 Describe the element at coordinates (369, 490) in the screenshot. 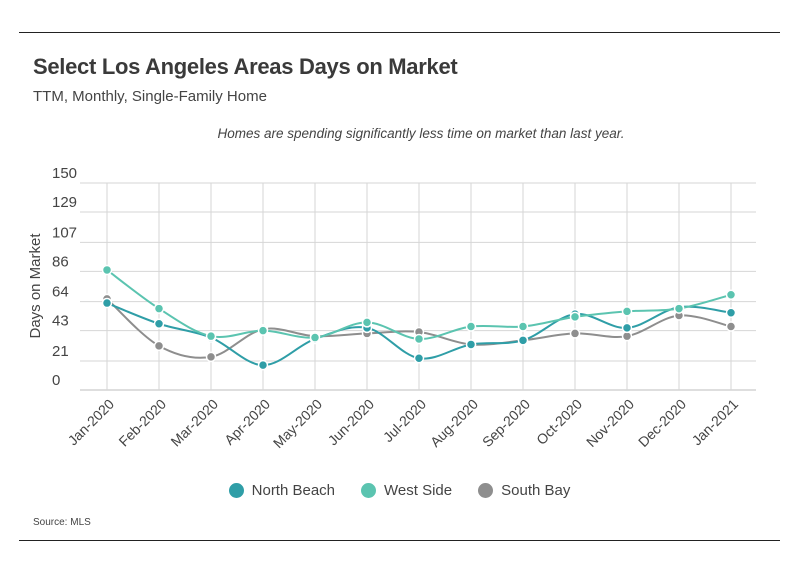

I see `legend-marker-west-side` at that location.